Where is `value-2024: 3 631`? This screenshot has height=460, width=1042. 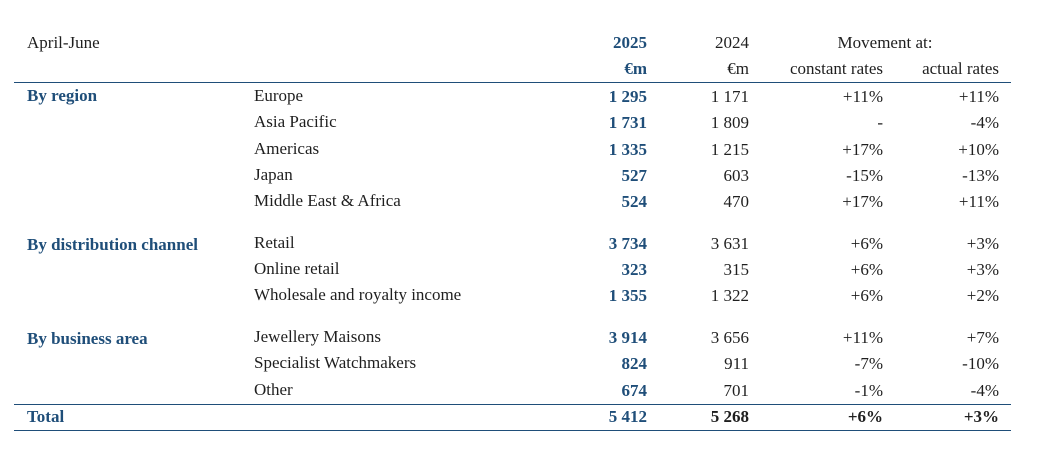 value-2024: 3 631 is located at coordinates (729, 243).